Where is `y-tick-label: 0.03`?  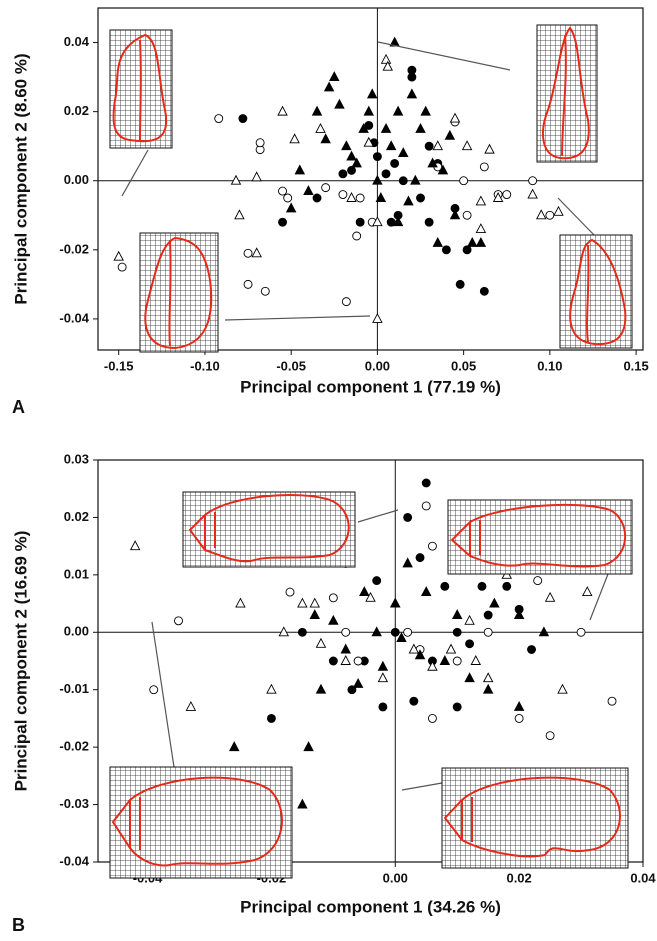
y-tick-label: 0.03 is located at coordinates (76, 458).